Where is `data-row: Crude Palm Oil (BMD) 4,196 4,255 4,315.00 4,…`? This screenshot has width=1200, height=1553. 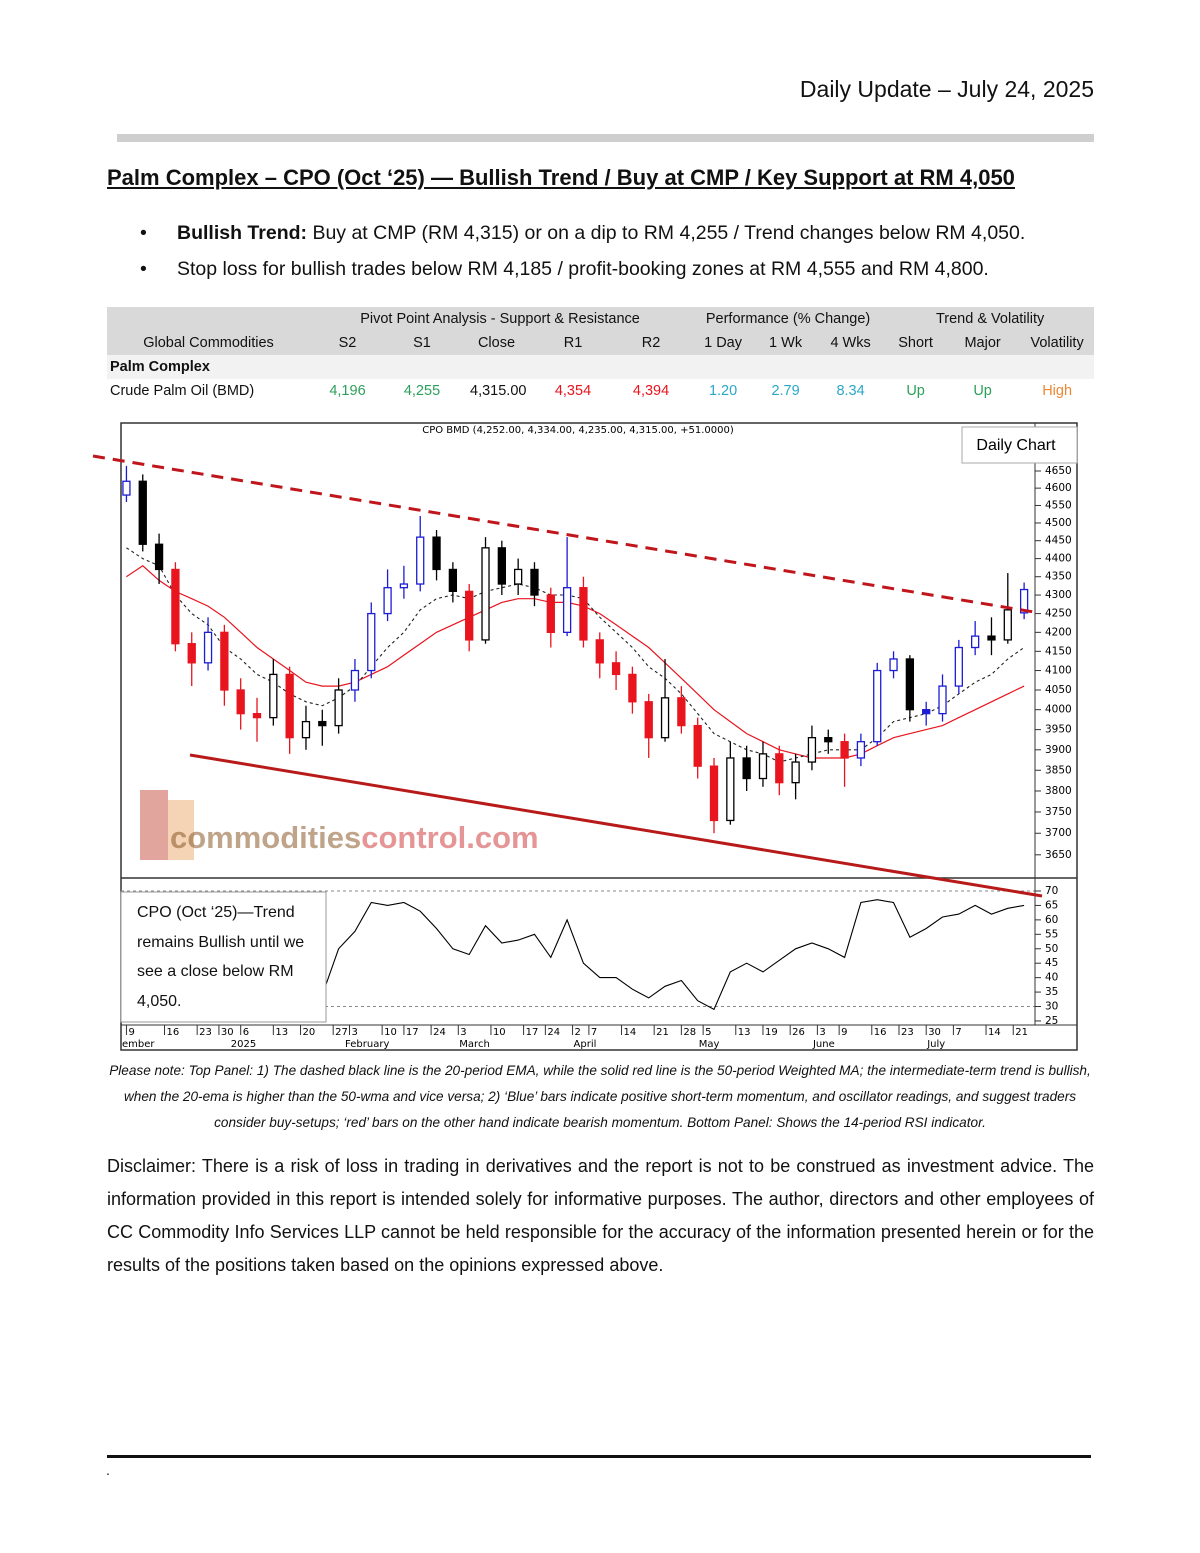 data-row: Crude Palm Oil (BMD) 4,196 4,255 4,315.00 4,… is located at coordinates (600, 391).